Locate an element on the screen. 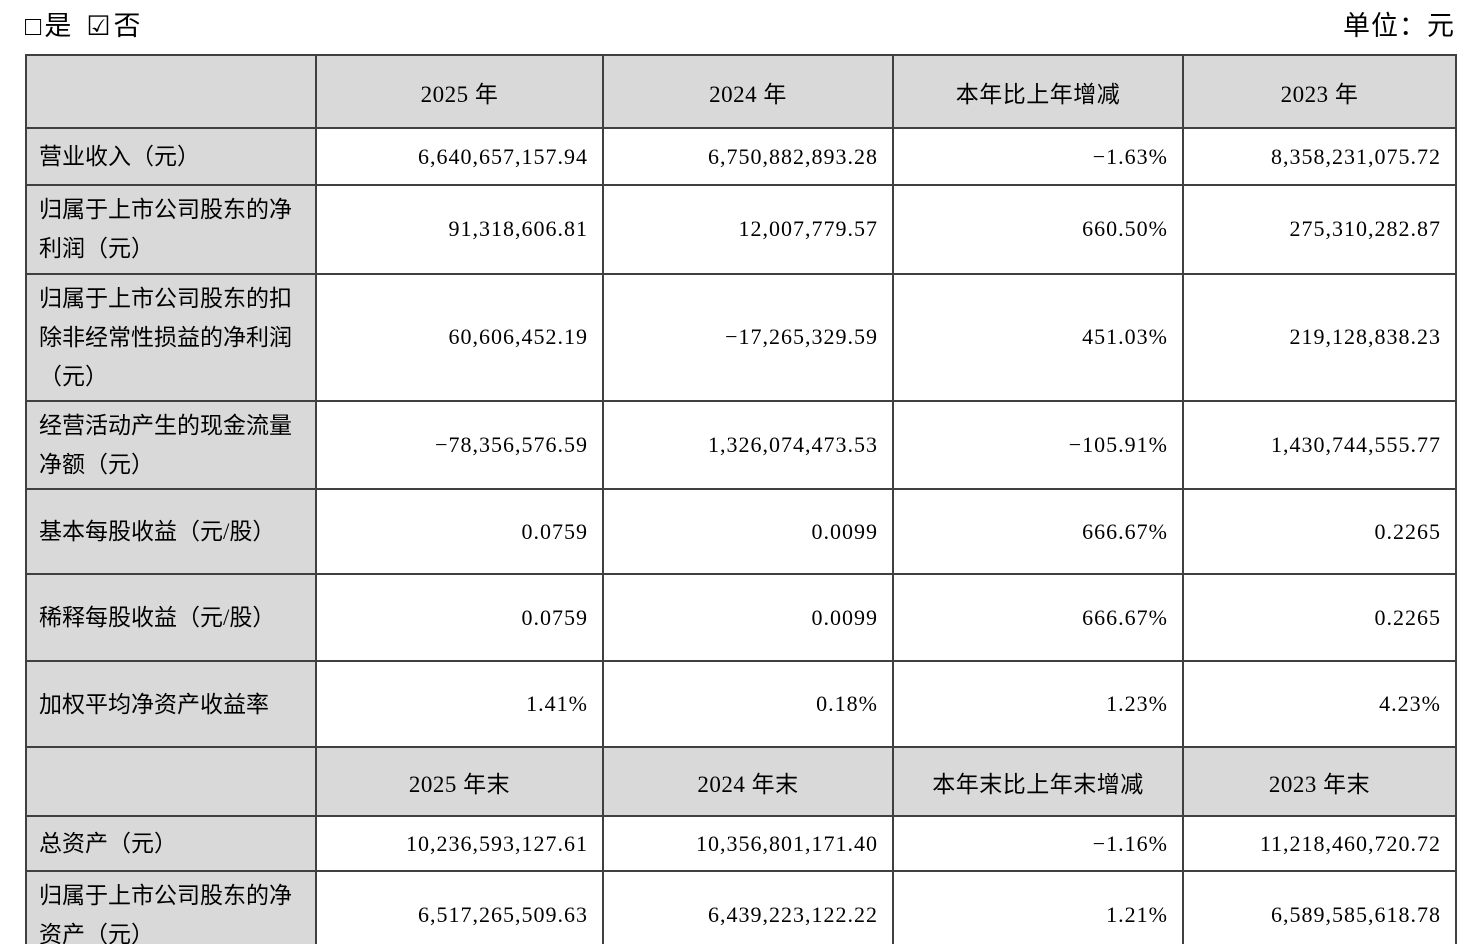 The height and width of the screenshot is (944, 1480). cell-change: 1.21% is located at coordinates (1038, 907).